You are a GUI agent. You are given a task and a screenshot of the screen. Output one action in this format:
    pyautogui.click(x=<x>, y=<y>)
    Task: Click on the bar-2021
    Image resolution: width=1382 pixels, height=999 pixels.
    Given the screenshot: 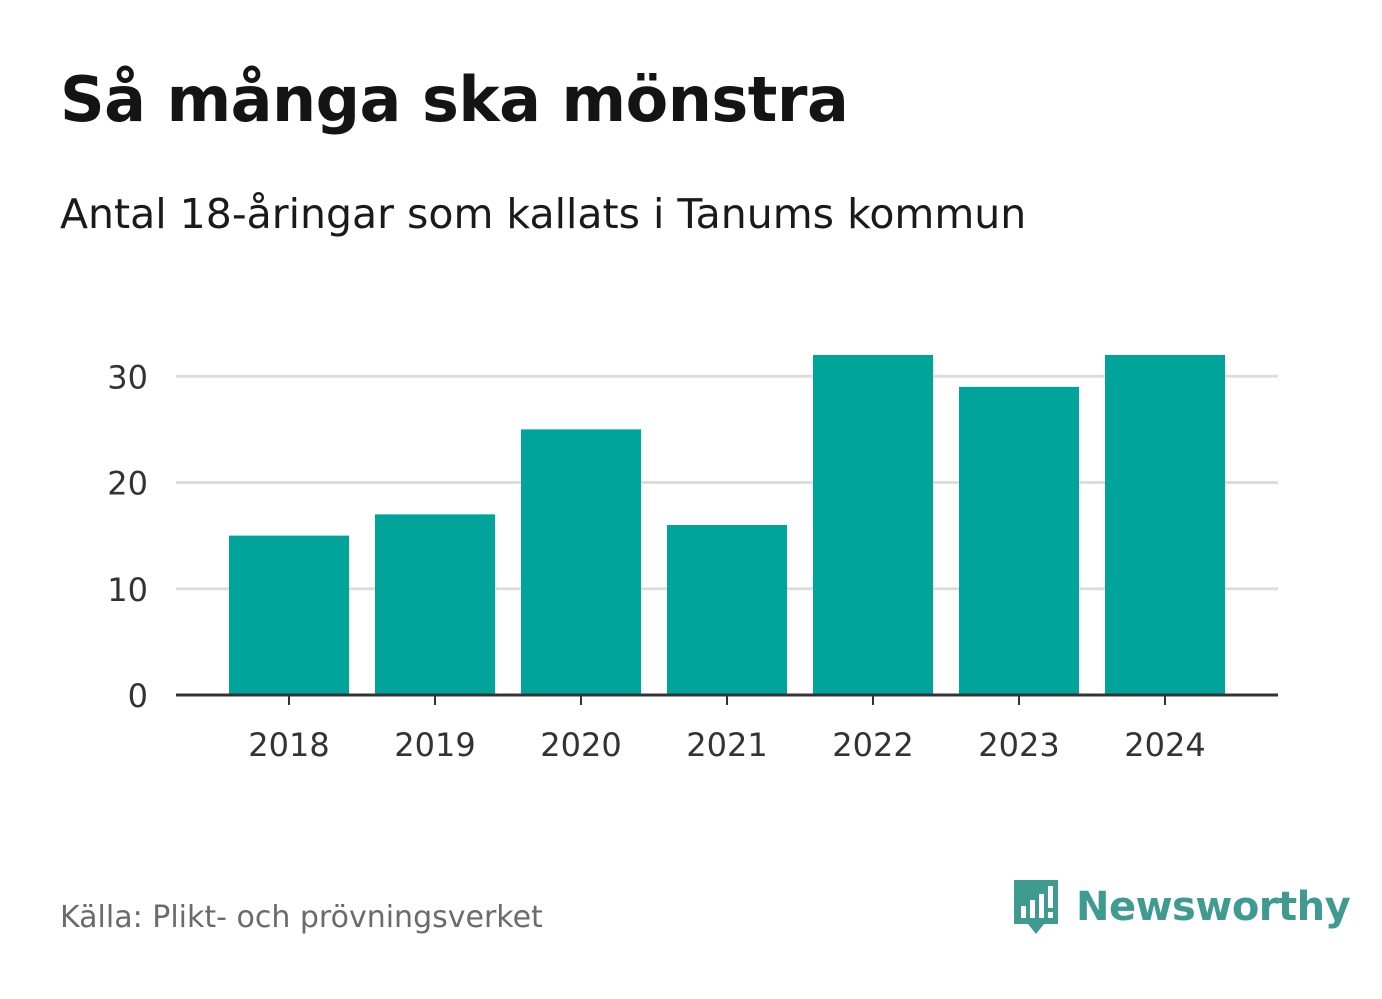 What is the action you would take?
    pyautogui.click(x=727, y=610)
    